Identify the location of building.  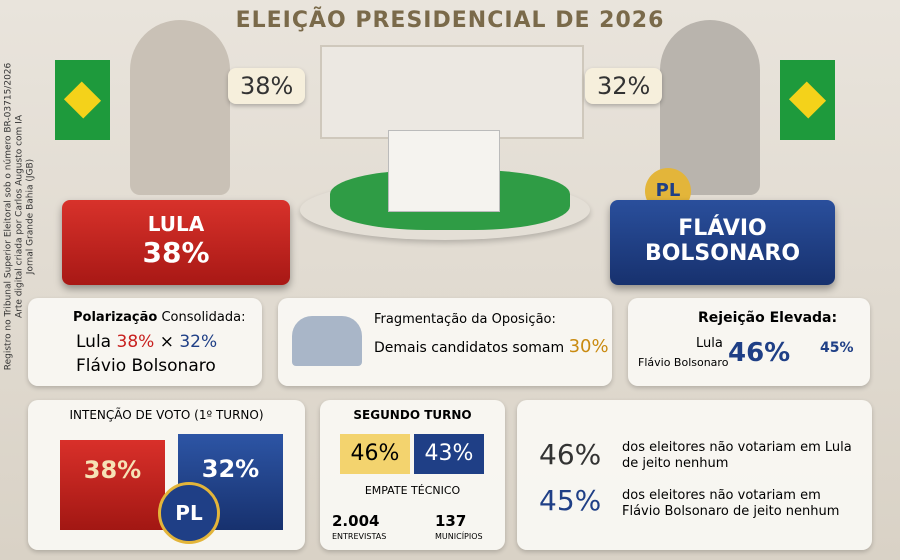
(452, 92).